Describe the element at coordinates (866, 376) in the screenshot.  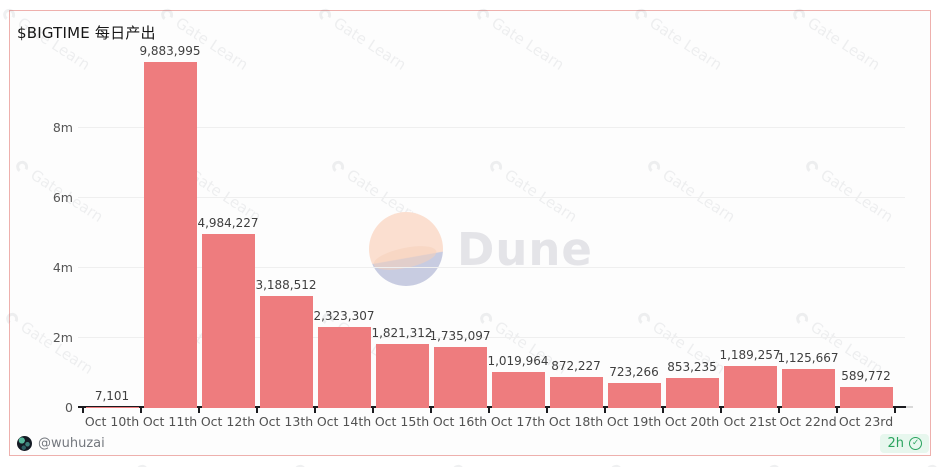
I see `bar-value-label: 589,772` at that location.